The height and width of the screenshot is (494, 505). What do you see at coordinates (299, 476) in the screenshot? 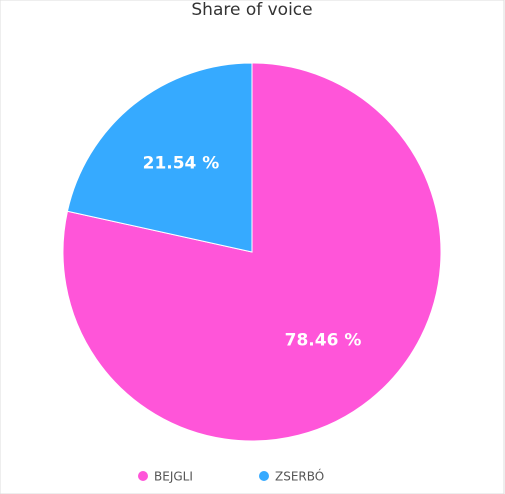
I see `legend-label: ZSERBÓ` at bounding box center [299, 476].